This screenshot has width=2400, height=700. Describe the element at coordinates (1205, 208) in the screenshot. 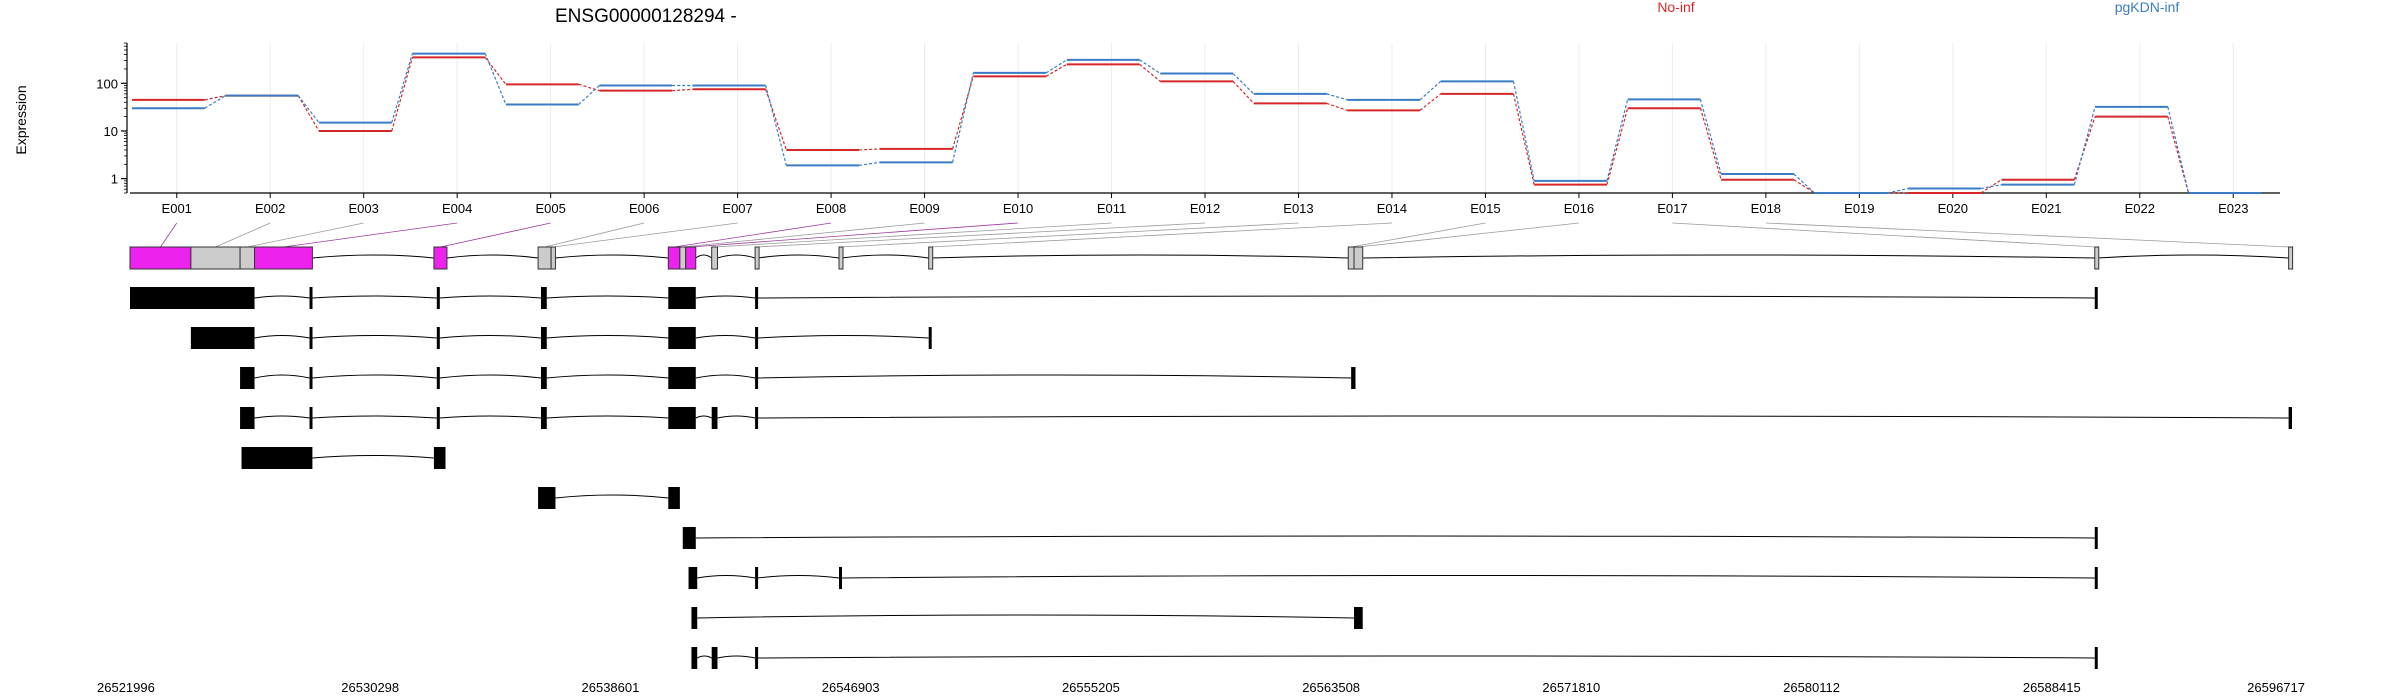

I see `x-tick-label: E012` at that location.